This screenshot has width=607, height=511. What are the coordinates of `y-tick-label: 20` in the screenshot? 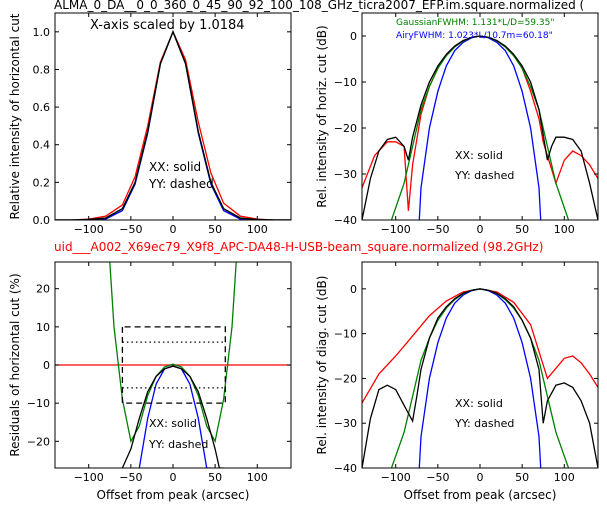 It's located at (43, 289).